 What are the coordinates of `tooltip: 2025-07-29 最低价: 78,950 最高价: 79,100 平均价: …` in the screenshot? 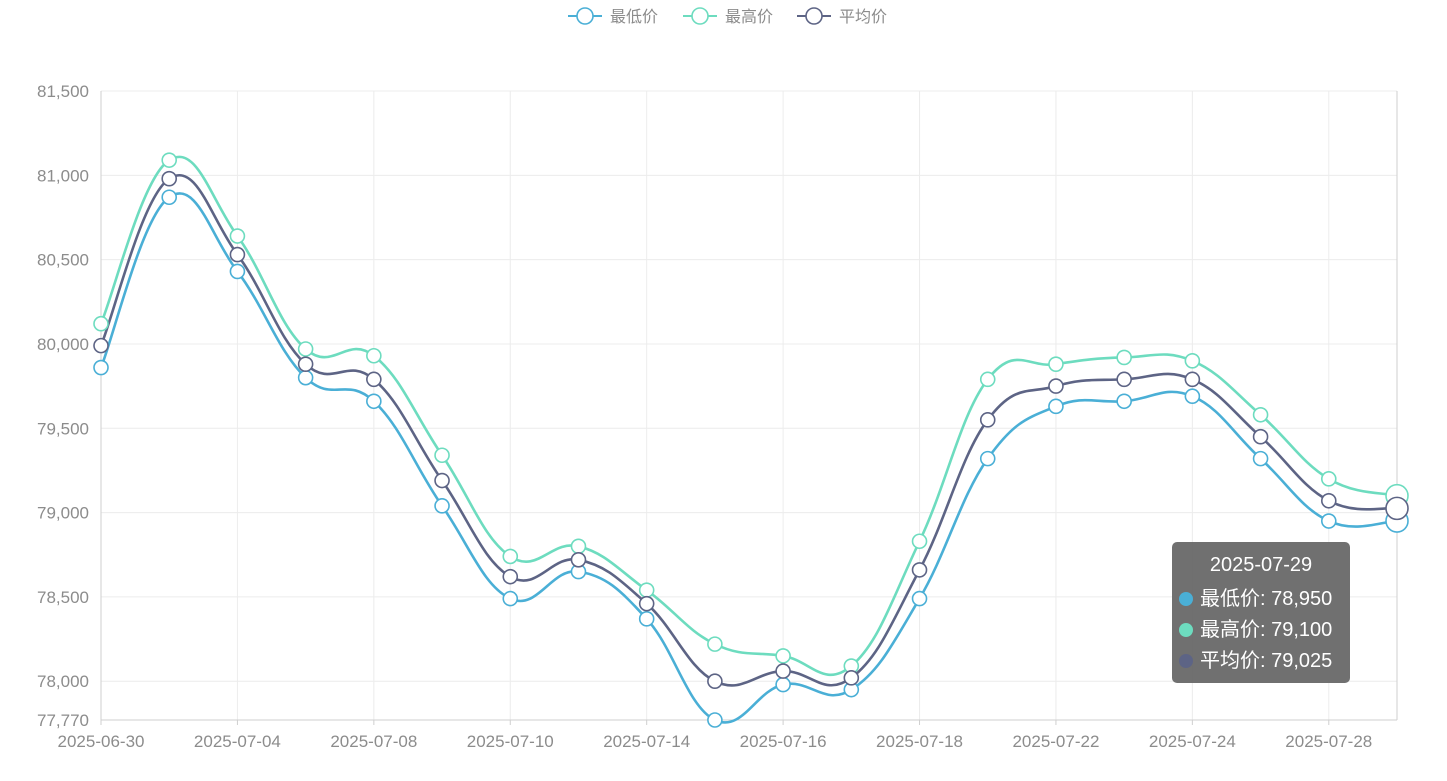 It's located at (1261, 612).